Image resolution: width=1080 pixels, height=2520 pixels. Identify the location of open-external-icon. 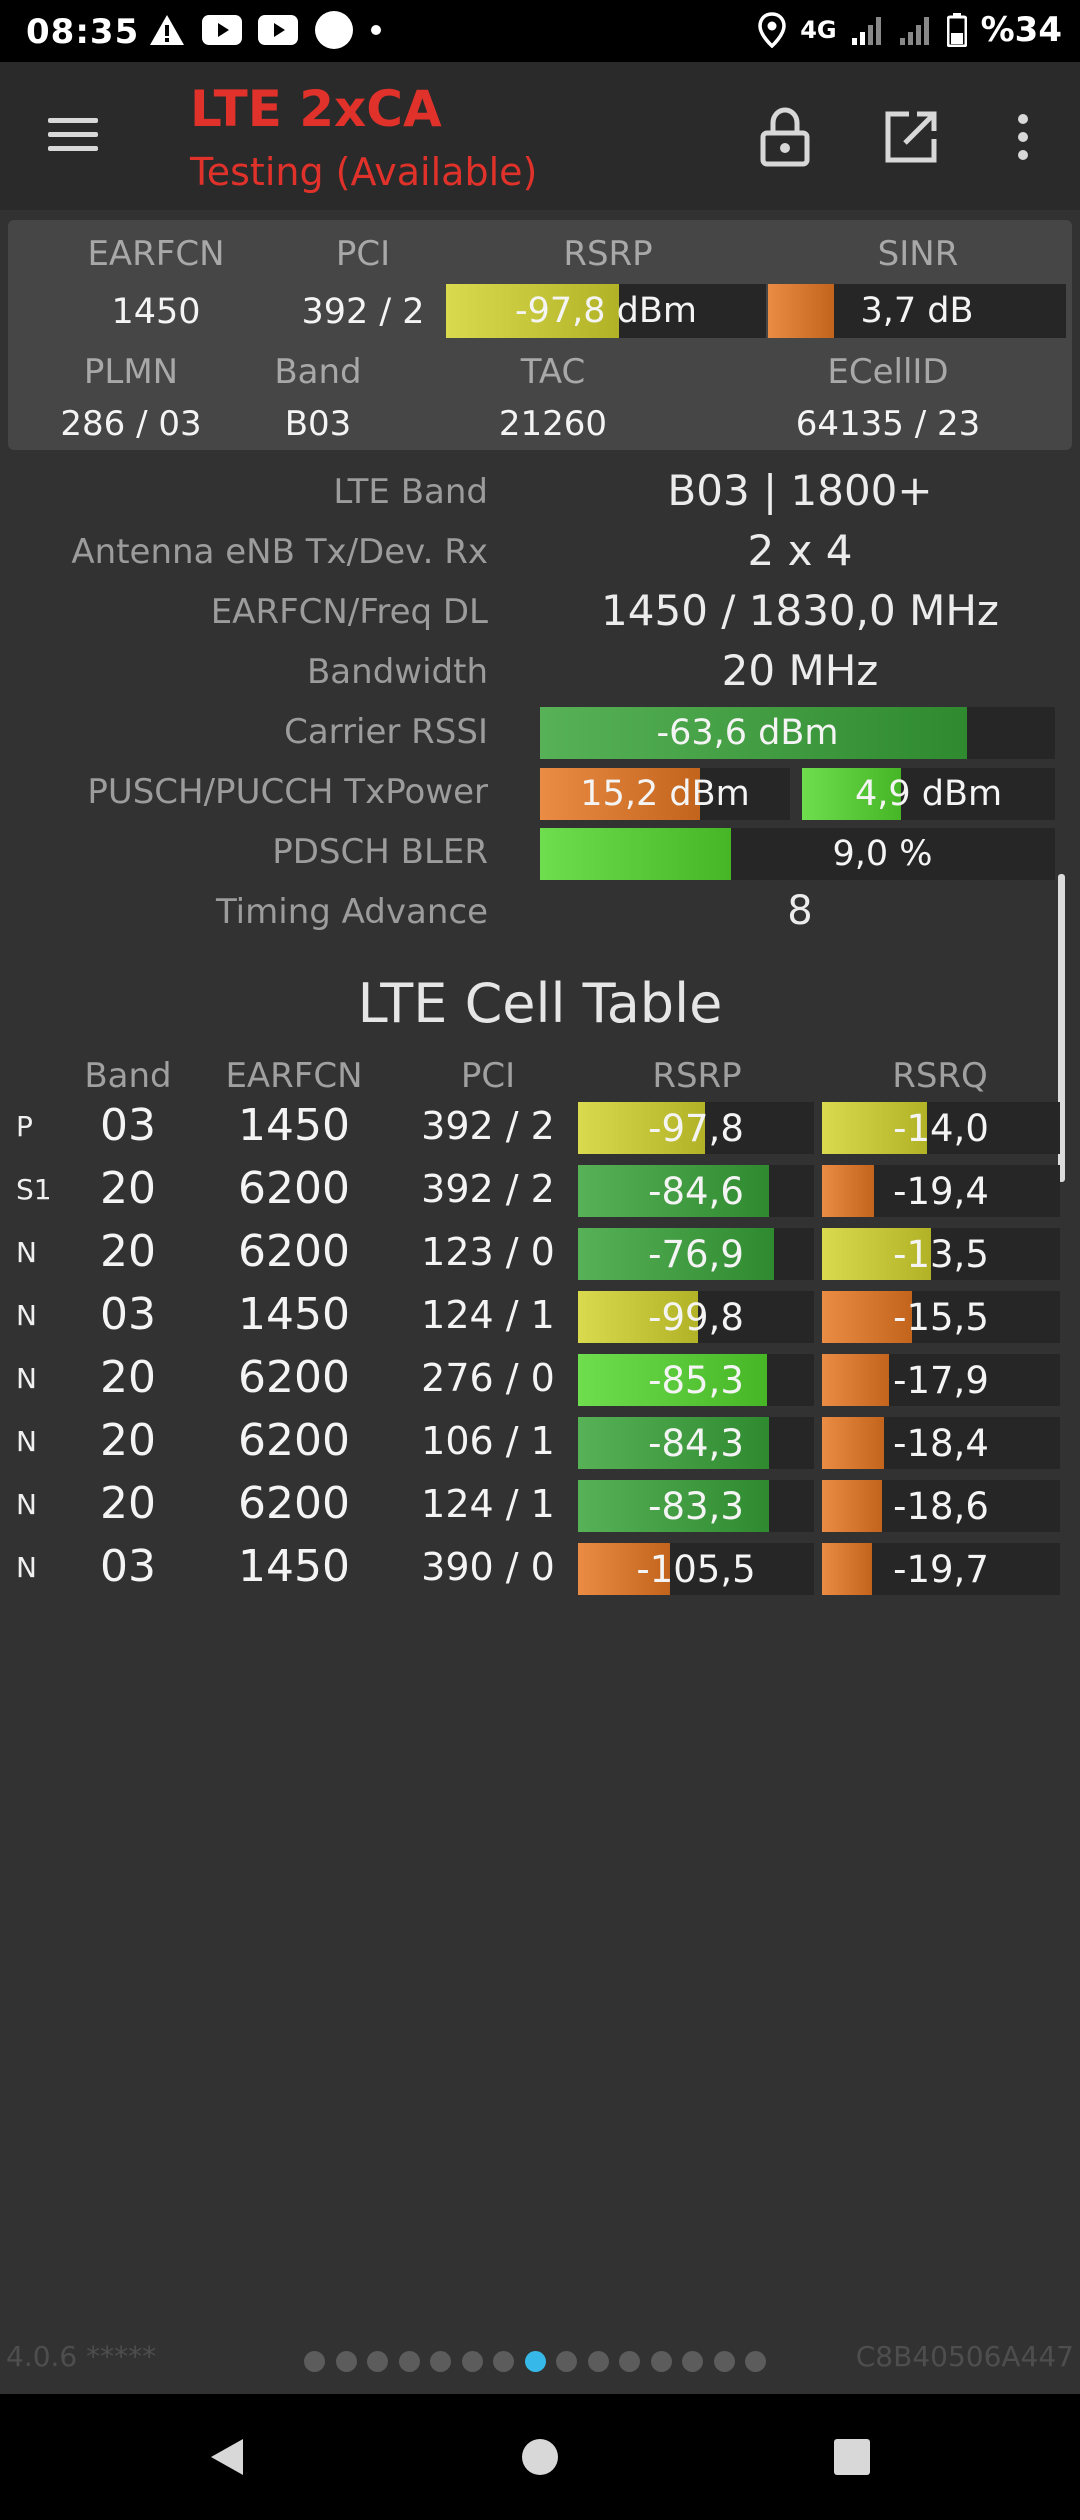
(911, 137).